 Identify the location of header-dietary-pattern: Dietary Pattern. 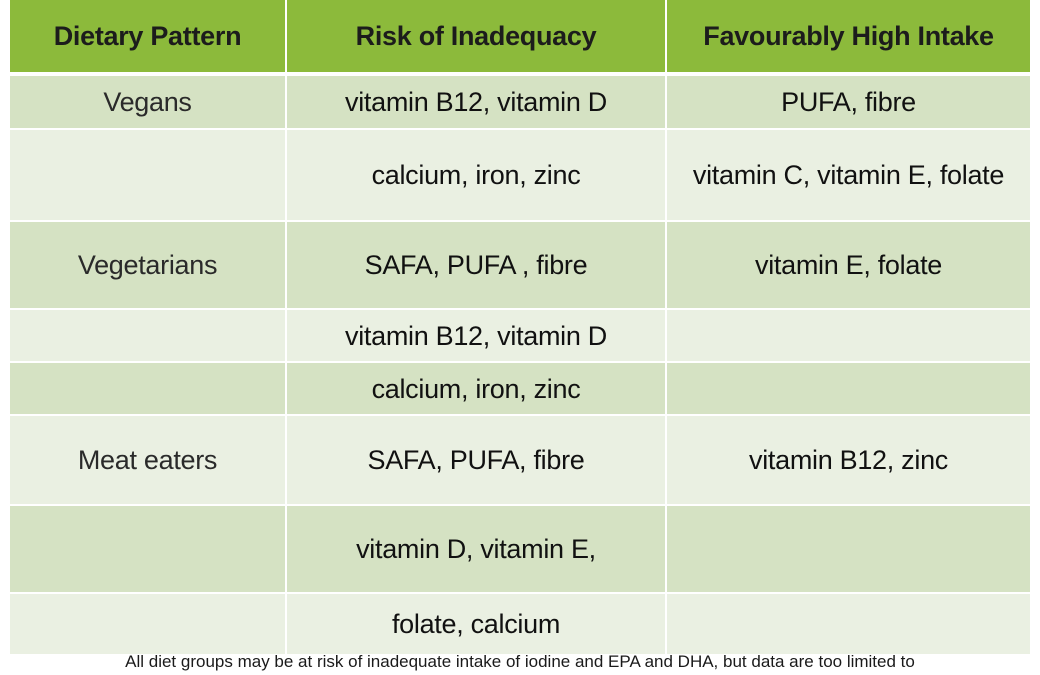
(148, 38).